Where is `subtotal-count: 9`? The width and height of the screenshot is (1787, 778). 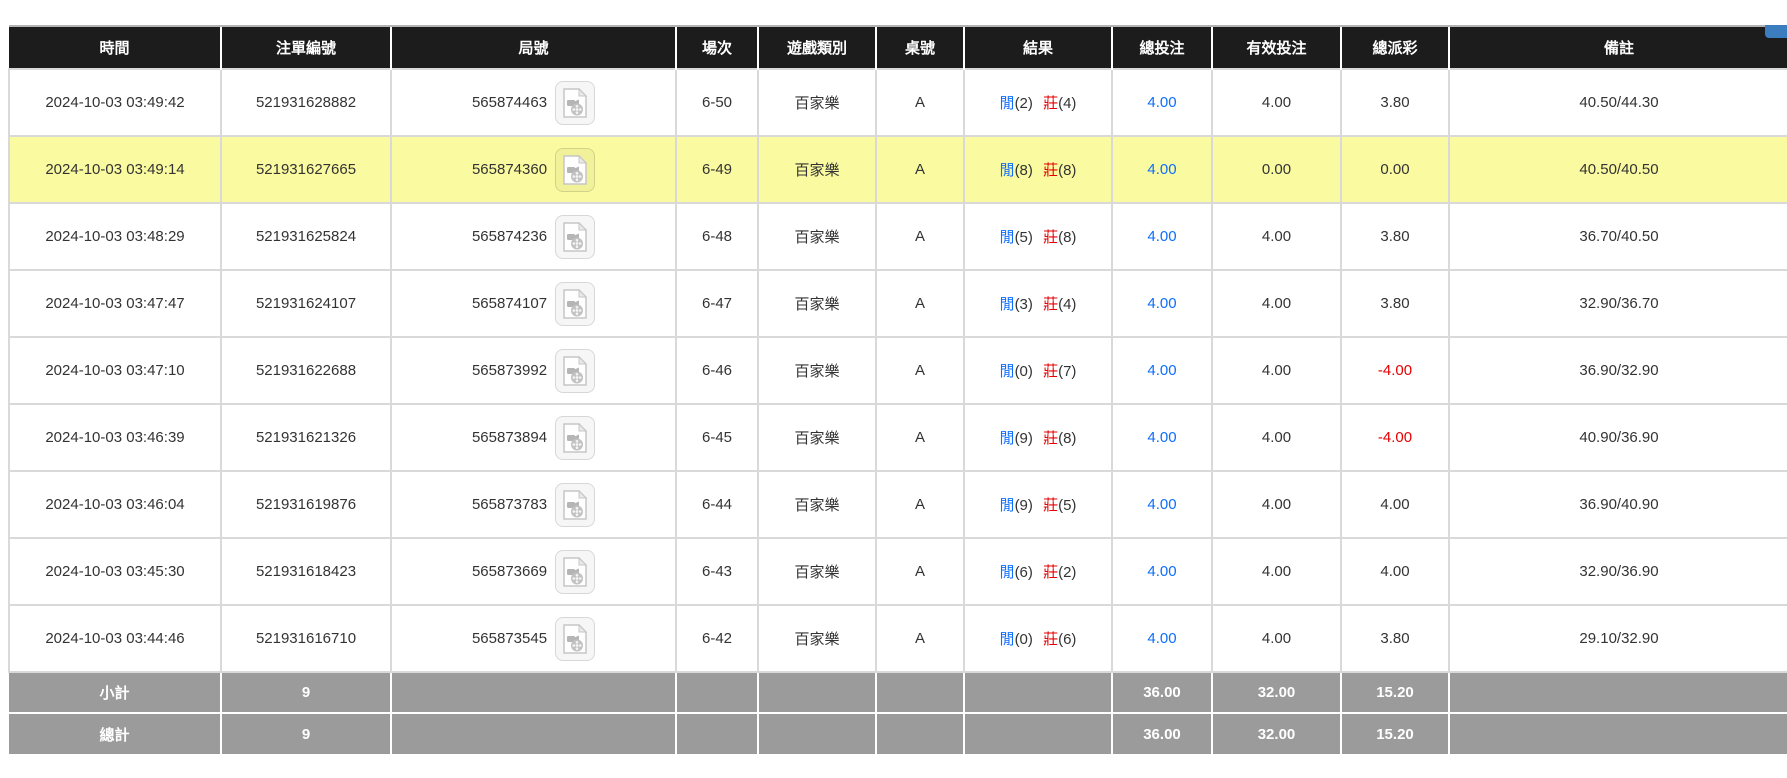 subtotal-count: 9 is located at coordinates (305, 692).